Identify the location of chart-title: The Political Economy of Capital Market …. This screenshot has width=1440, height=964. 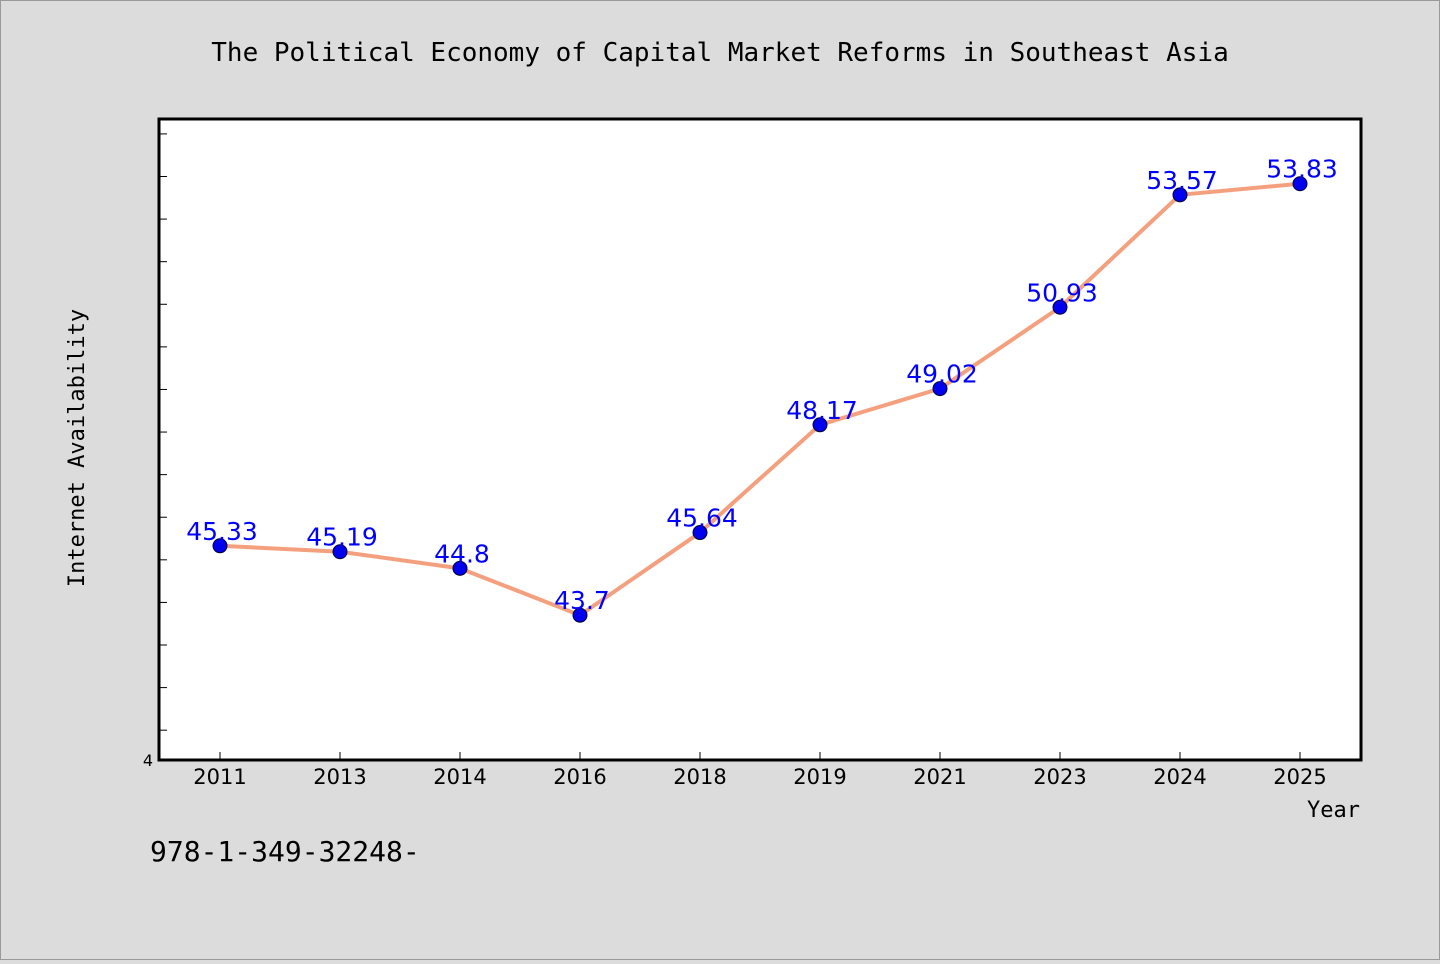
(719, 53).